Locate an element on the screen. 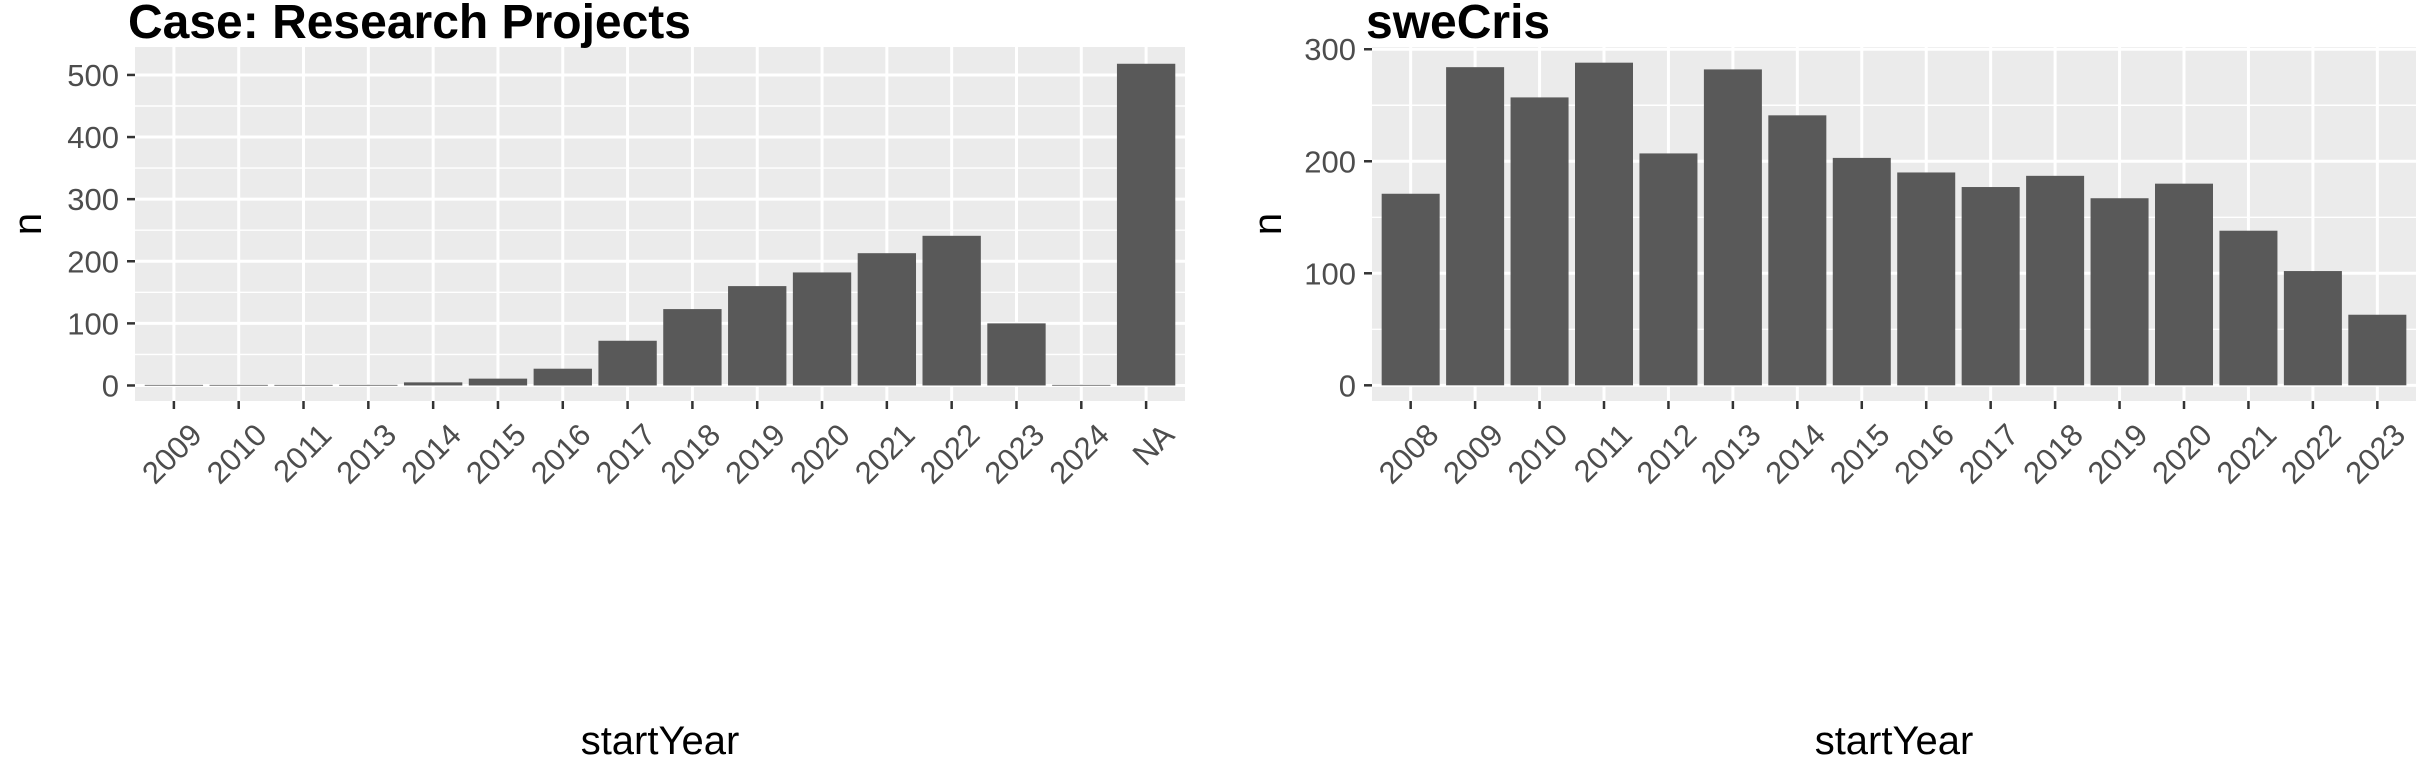 This screenshot has width=2426, height=771. y-tick-label: 500 is located at coordinates (93, 75).